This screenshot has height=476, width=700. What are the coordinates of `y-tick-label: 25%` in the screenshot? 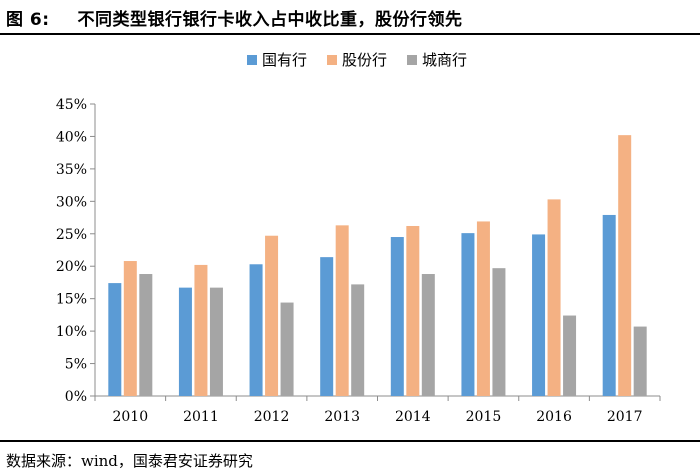 It's located at (71, 235).